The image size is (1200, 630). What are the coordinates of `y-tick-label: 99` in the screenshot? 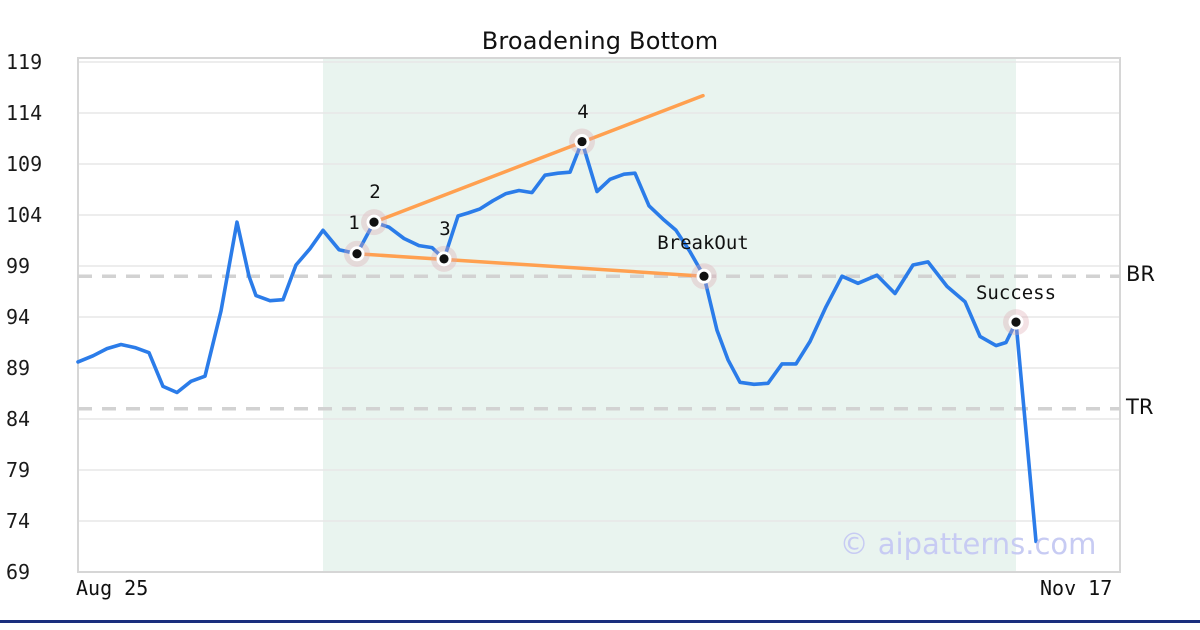 It's located at (18, 266).